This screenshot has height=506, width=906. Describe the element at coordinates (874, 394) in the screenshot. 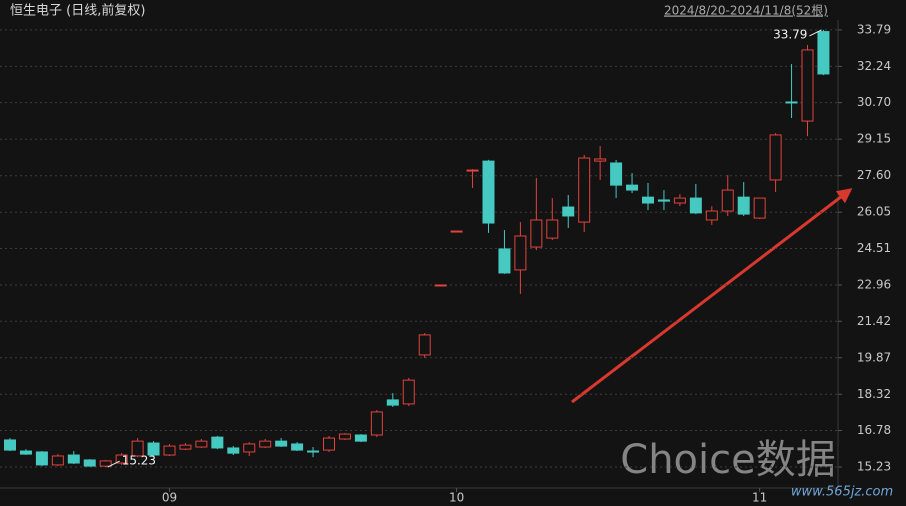

I see `y-tick-label: 18.32` at that location.